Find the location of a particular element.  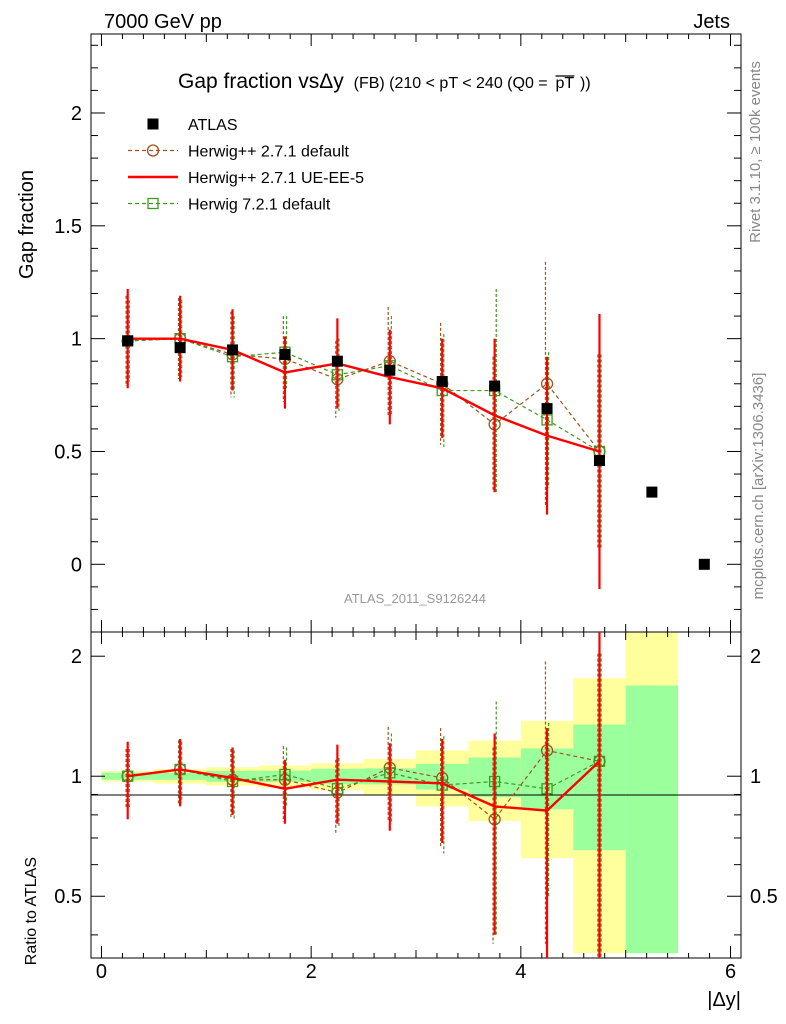

main-y-tick-label: 1 is located at coordinates (76, 340).